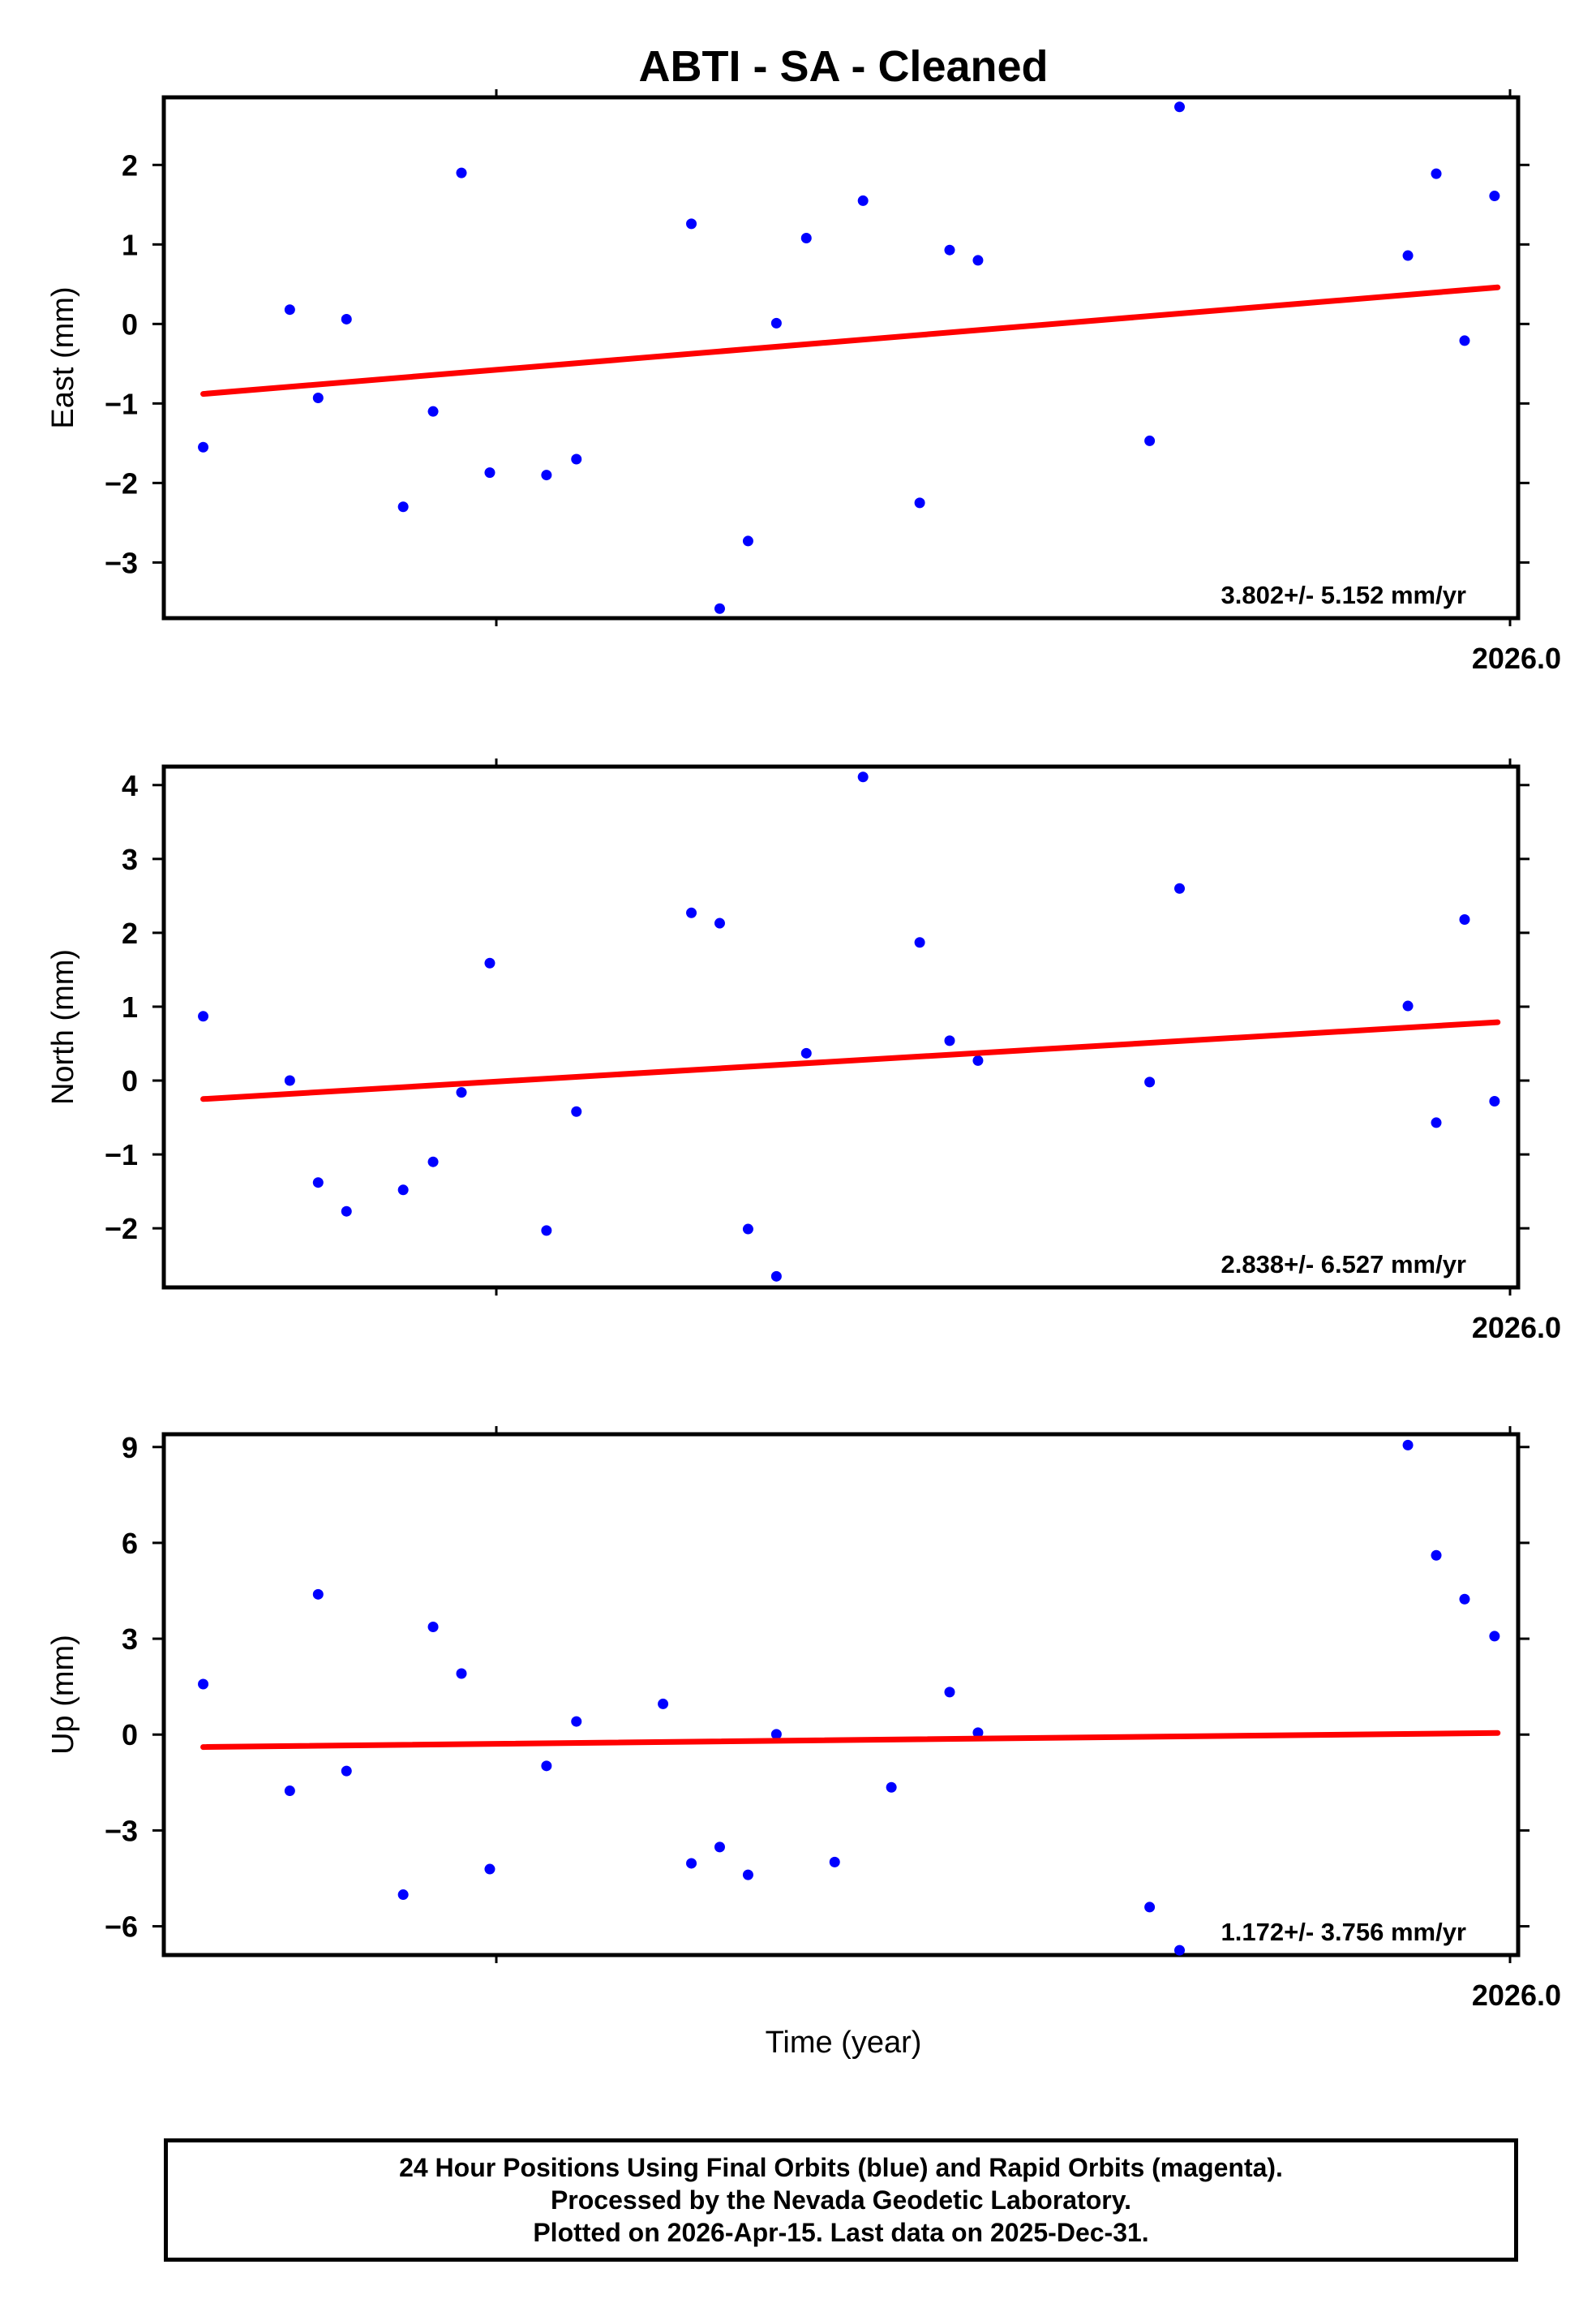 Image resolution: width=1596 pixels, height=2299 pixels. What do you see at coordinates (1343, 1264) in the screenshot?
I see `north-rate-label: 2.838+/- 6.527 mm/yr` at bounding box center [1343, 1264].